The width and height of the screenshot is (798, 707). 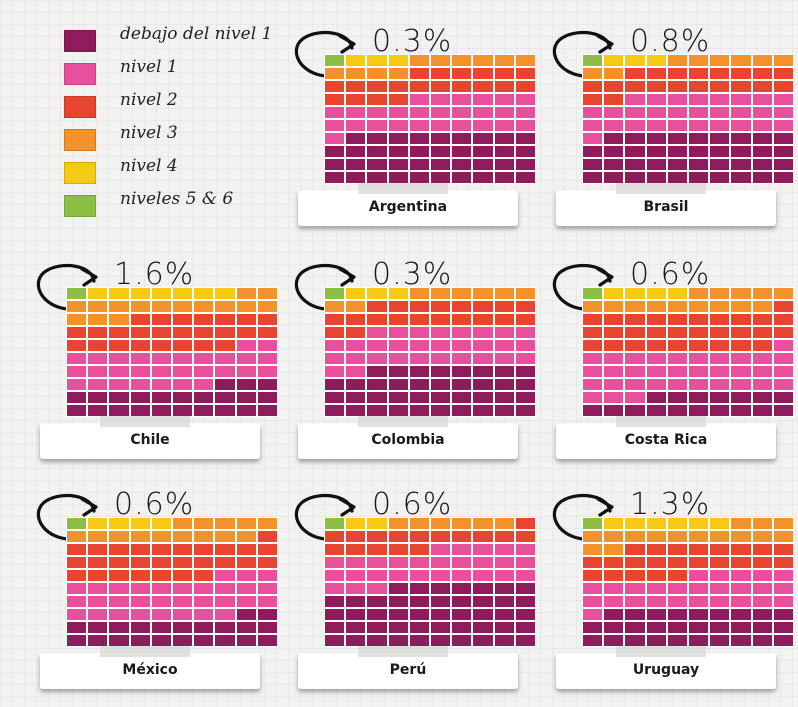 I want to click on country-label-card: Argentina, so click(x=408, y=204).